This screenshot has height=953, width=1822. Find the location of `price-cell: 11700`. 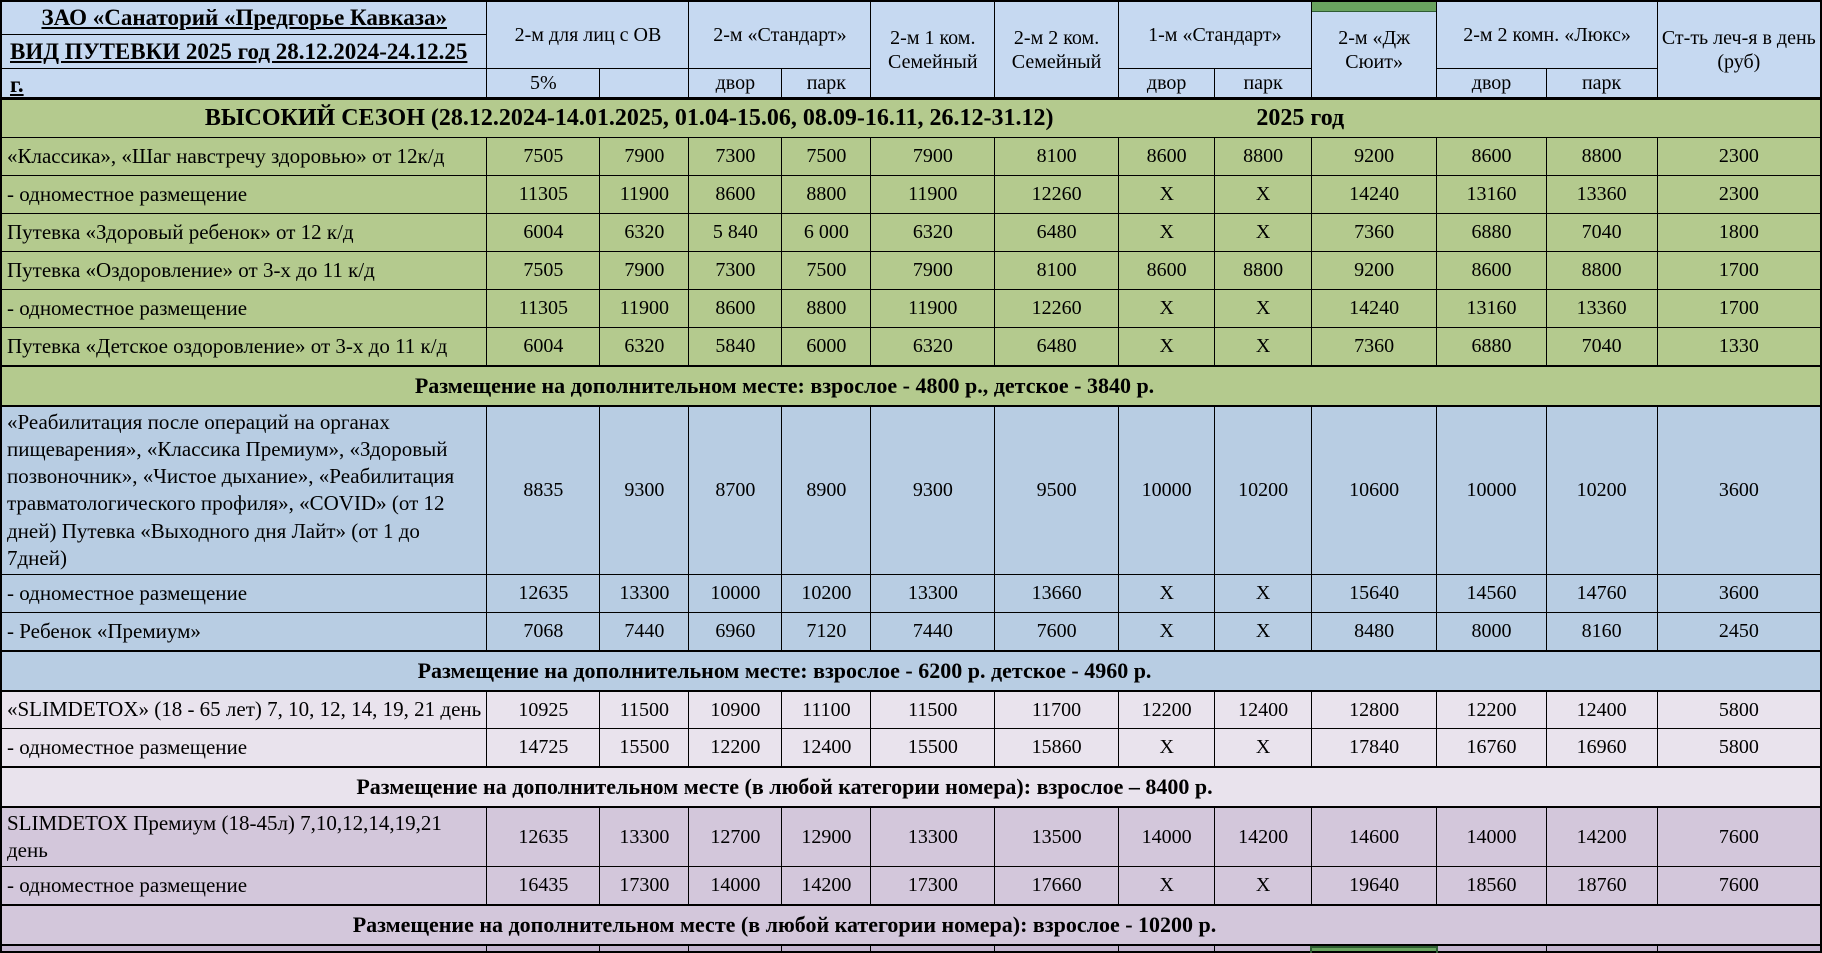

price-cell: 11700 is located at coordinates (1056, 710).